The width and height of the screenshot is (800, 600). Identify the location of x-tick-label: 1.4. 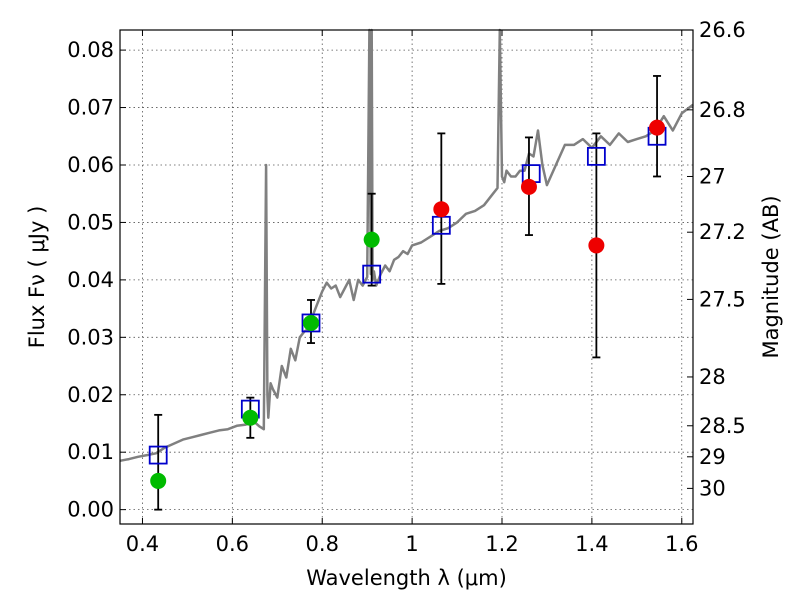
(591, 544).